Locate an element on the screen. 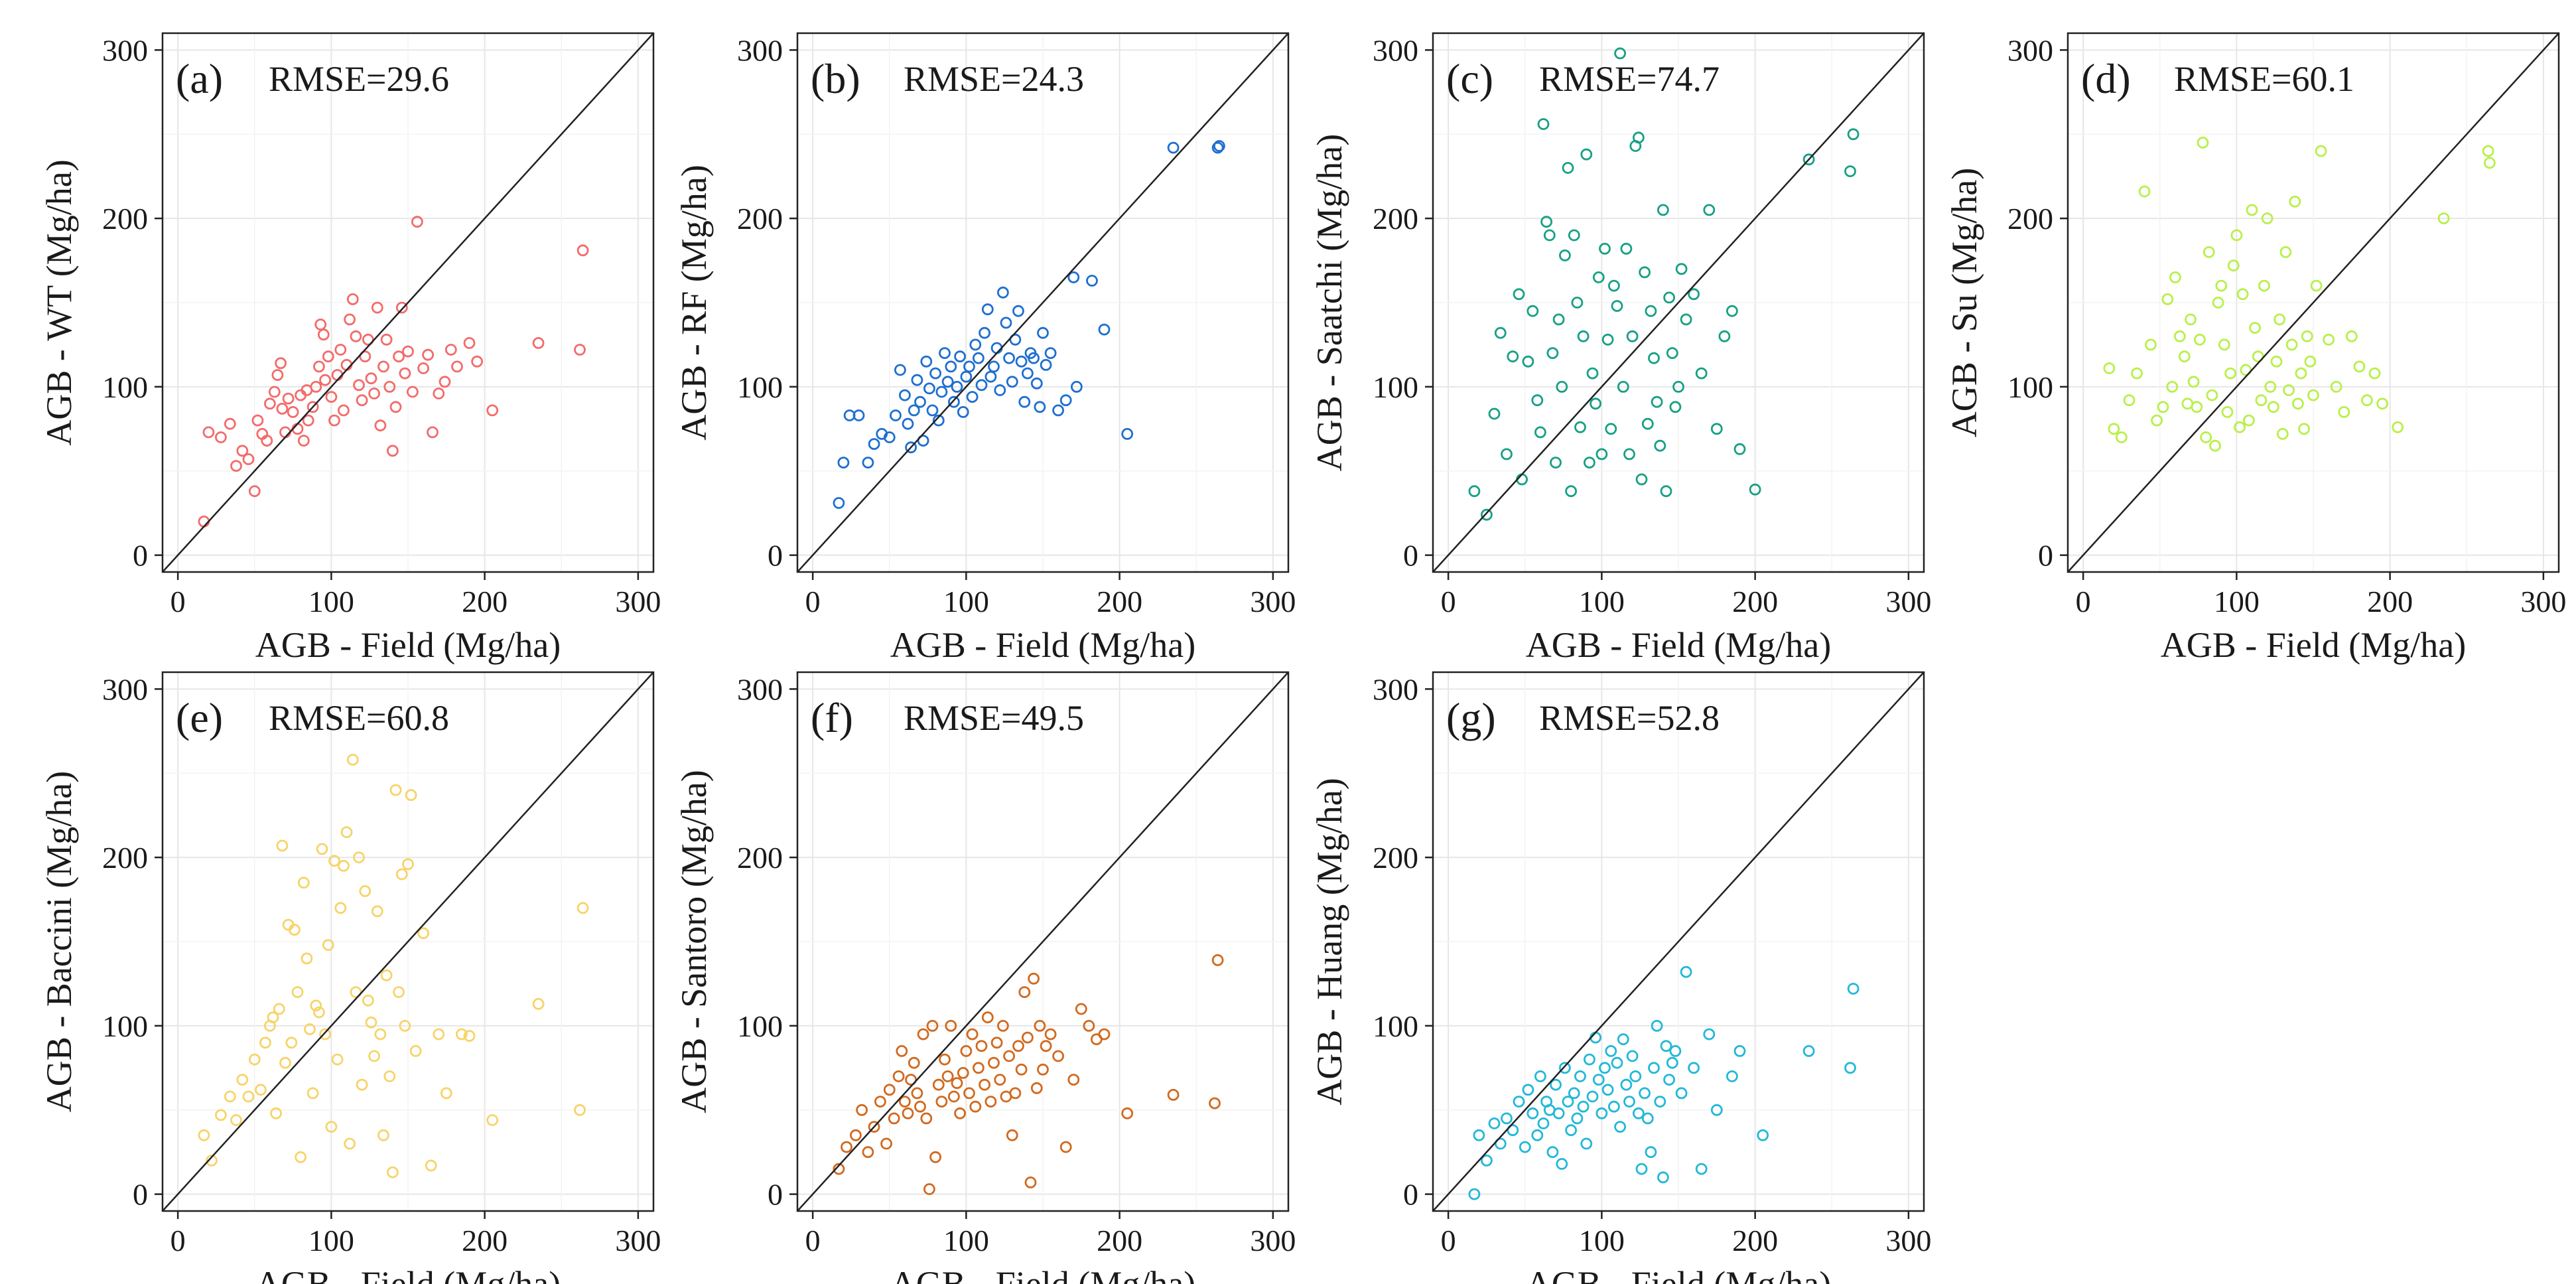  rmse-annotation: RMSE=52.8 is located at coordinates (1629, 718).